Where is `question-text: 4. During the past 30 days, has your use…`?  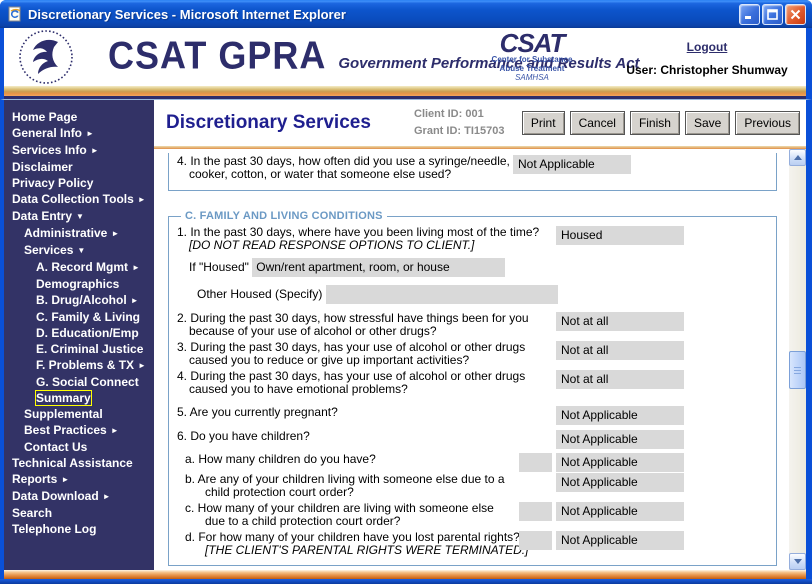
question-text: 4. During the past 30 days, has your use… is located at coordinates (351, 376).